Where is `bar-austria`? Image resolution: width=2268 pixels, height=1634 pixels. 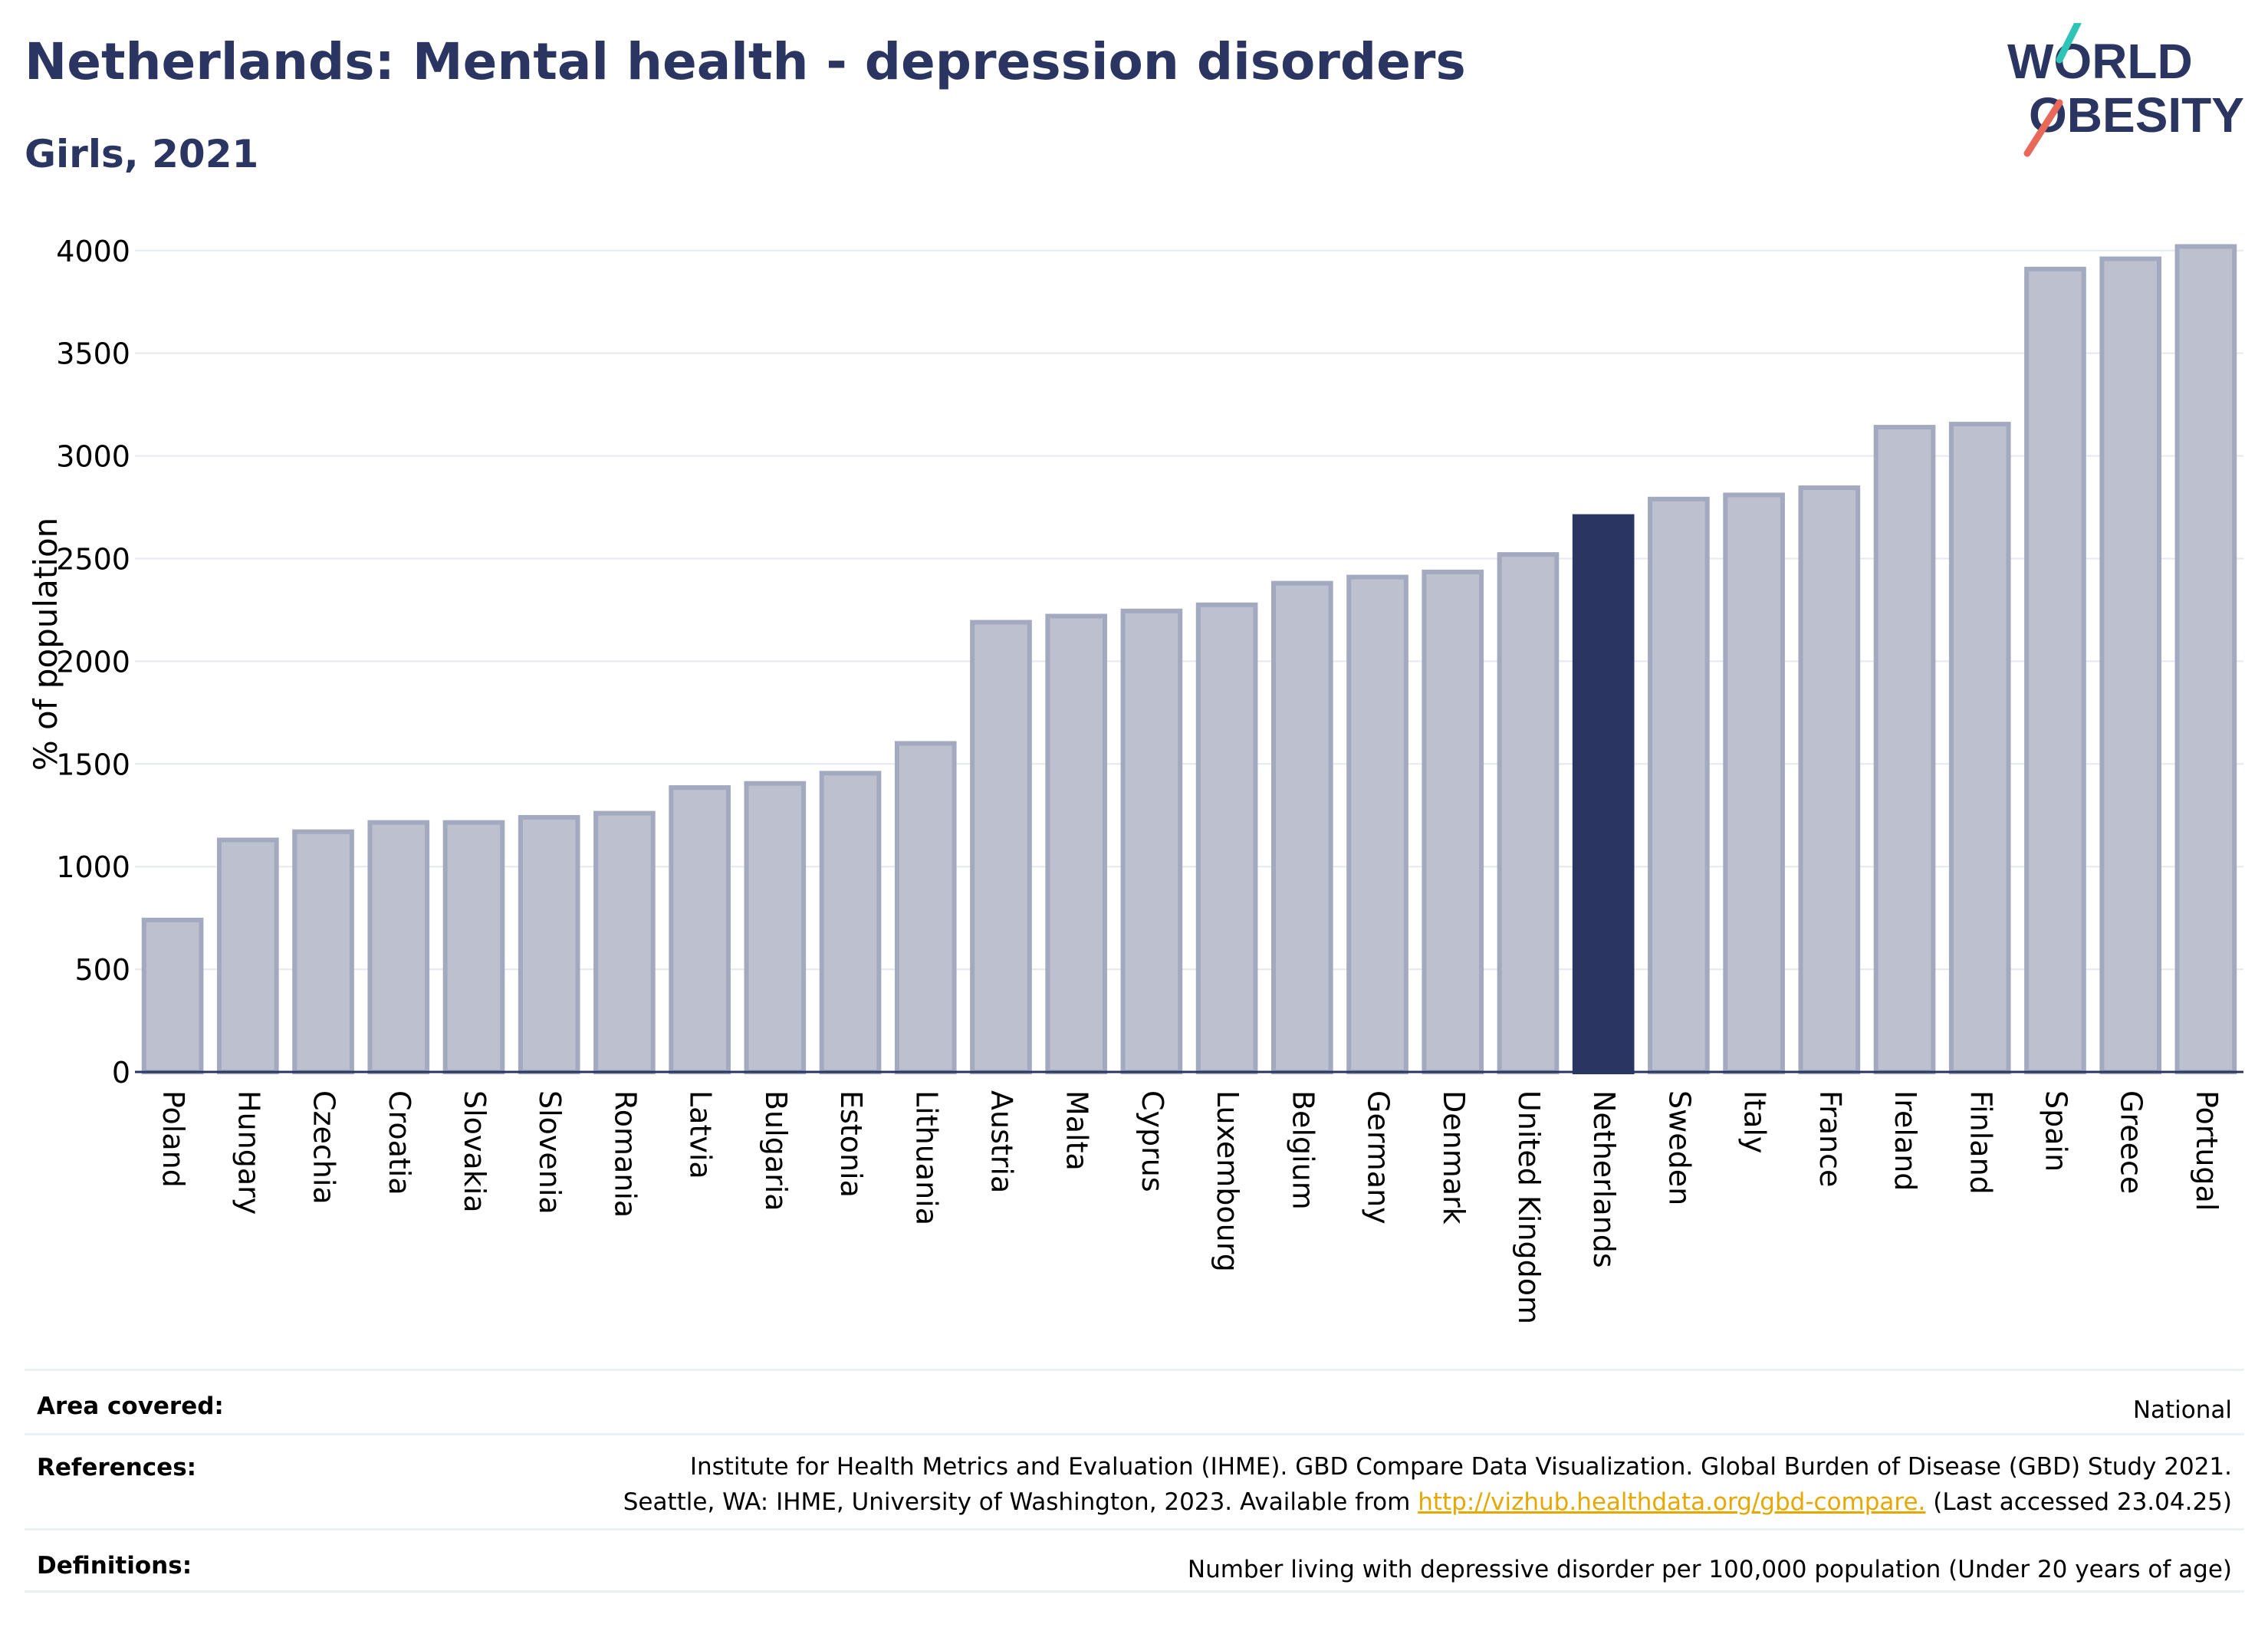
bar-austria is located at coordinates (1001, 847).